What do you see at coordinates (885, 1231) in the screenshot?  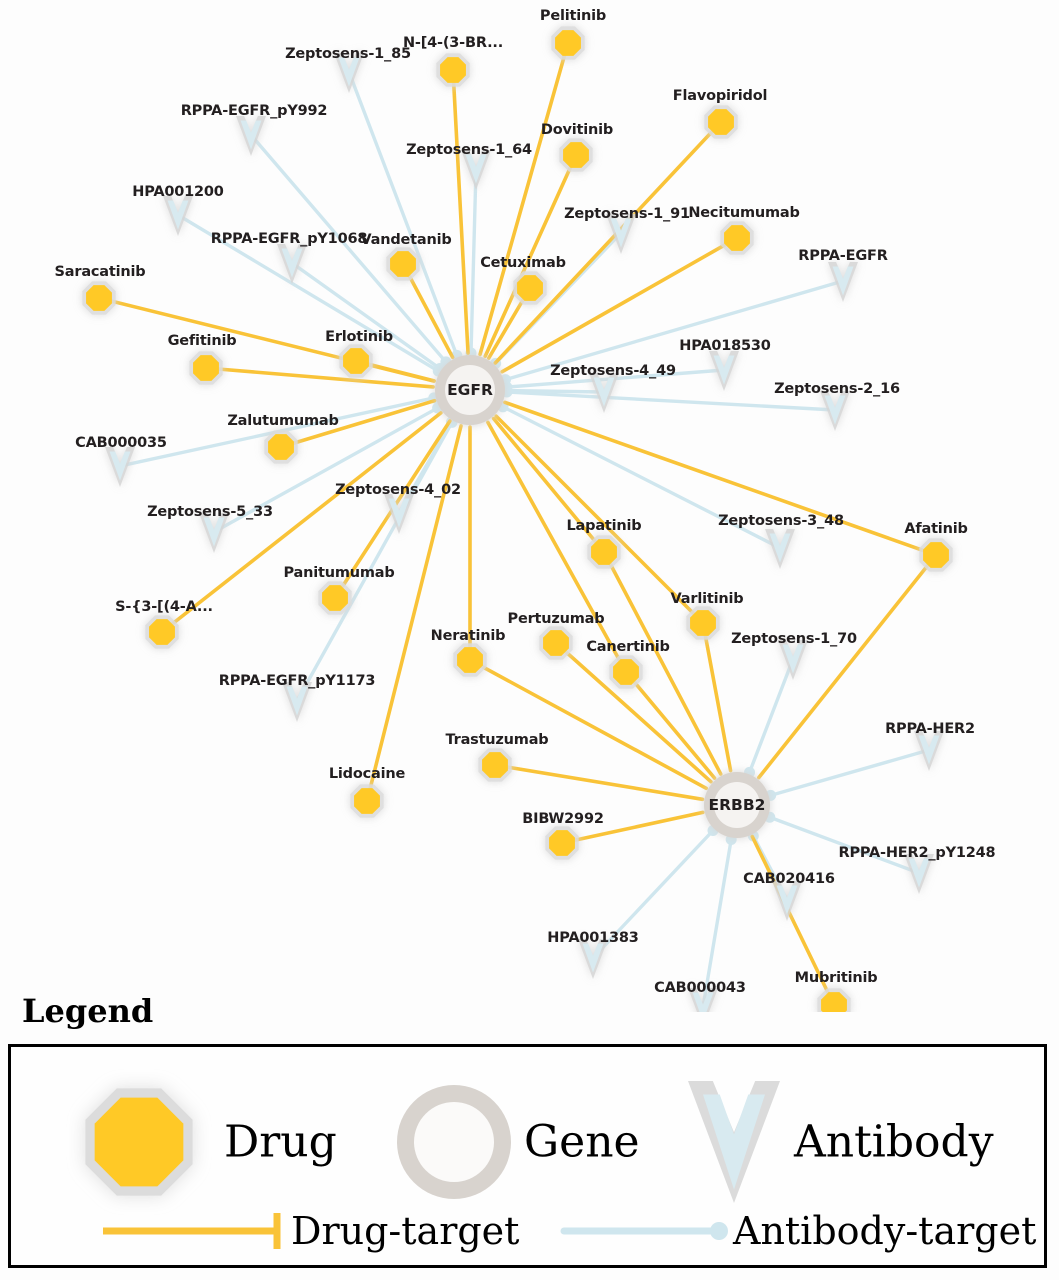 I see `legend-label-antibody-target: Antibody-target` at bounding box center [885, 1231].